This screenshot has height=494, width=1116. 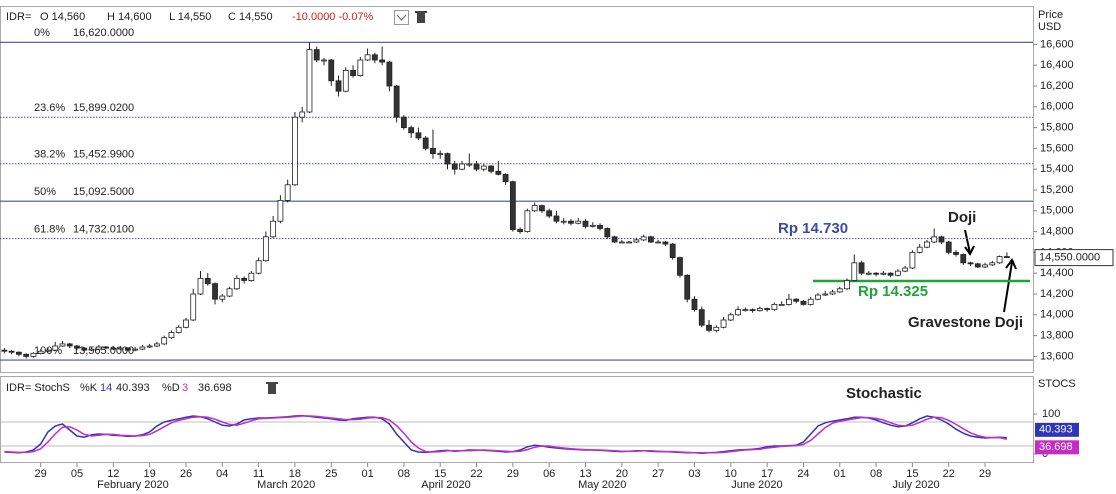 What do you see at coordinates (18, 17) in the screenshot?
I see `header-symbol: IDR=` at bounding box center [18, 17].